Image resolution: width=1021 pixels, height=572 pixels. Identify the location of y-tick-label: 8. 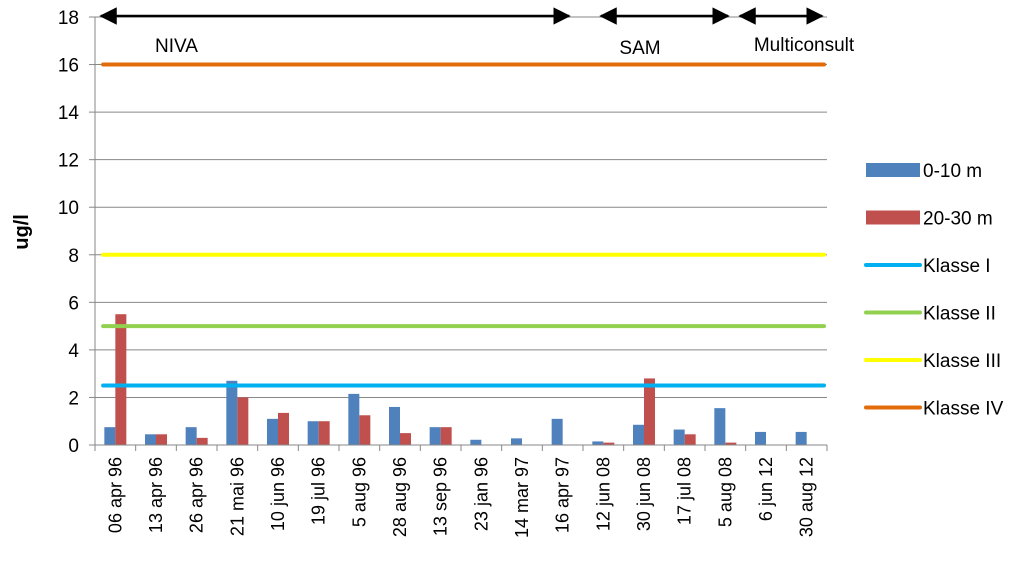
(73, 256).